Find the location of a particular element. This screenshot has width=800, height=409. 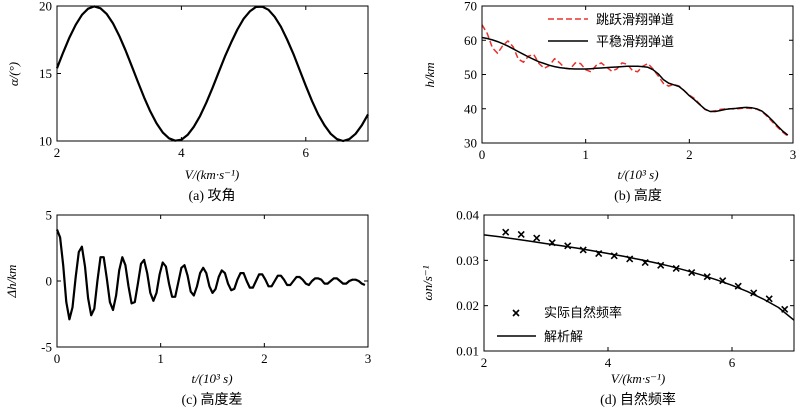

y-tick-label-b-0: 30 is located at coordinates (470, 143).